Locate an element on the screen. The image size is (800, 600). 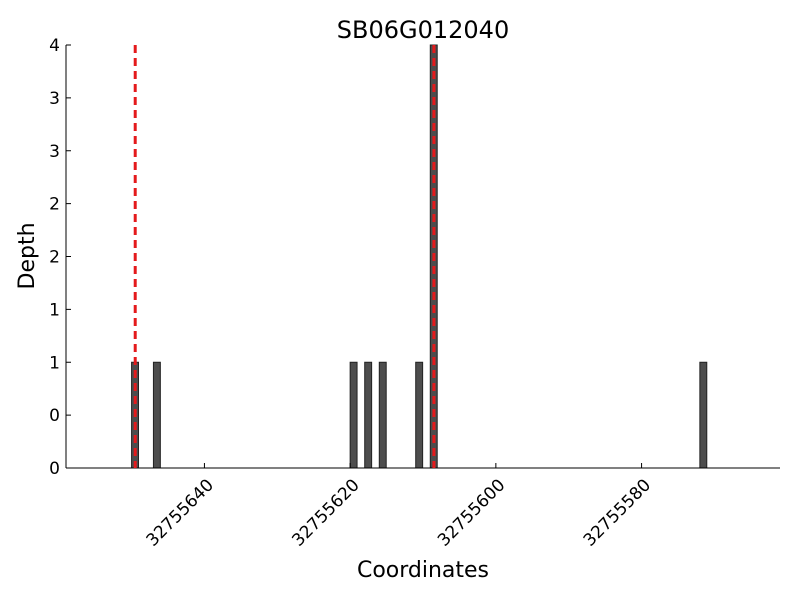
x-tick-label: 32755620 is located at coordinates (325, 512).